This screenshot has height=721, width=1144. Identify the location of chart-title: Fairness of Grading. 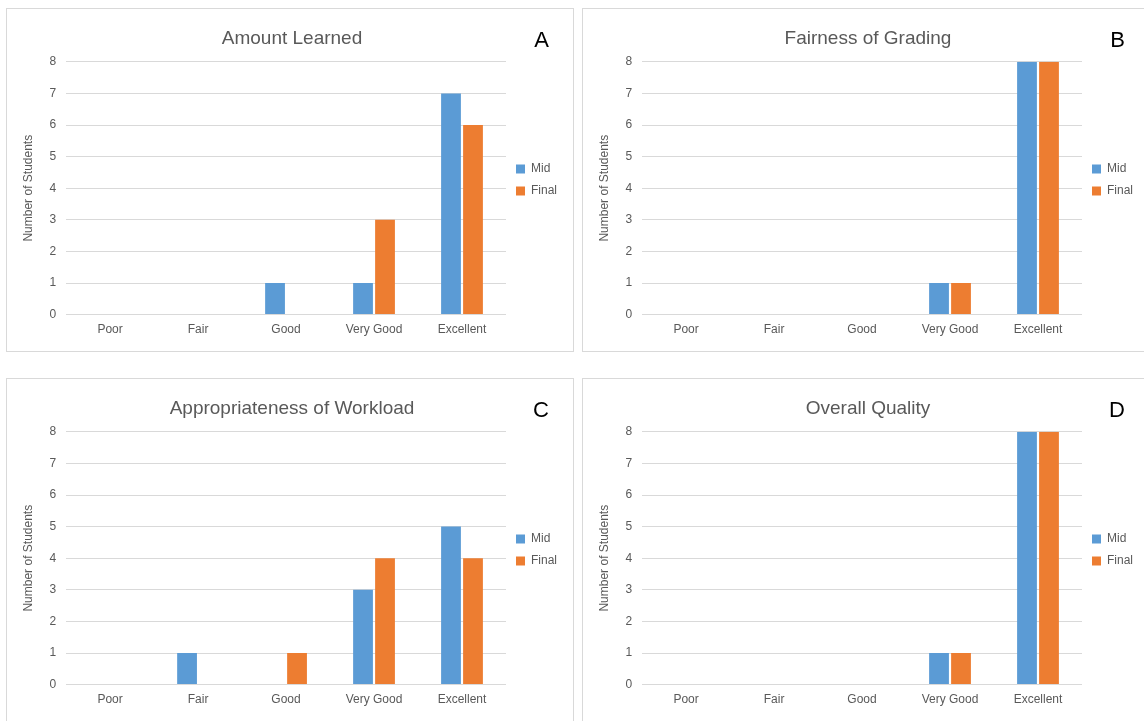
(868, 37).